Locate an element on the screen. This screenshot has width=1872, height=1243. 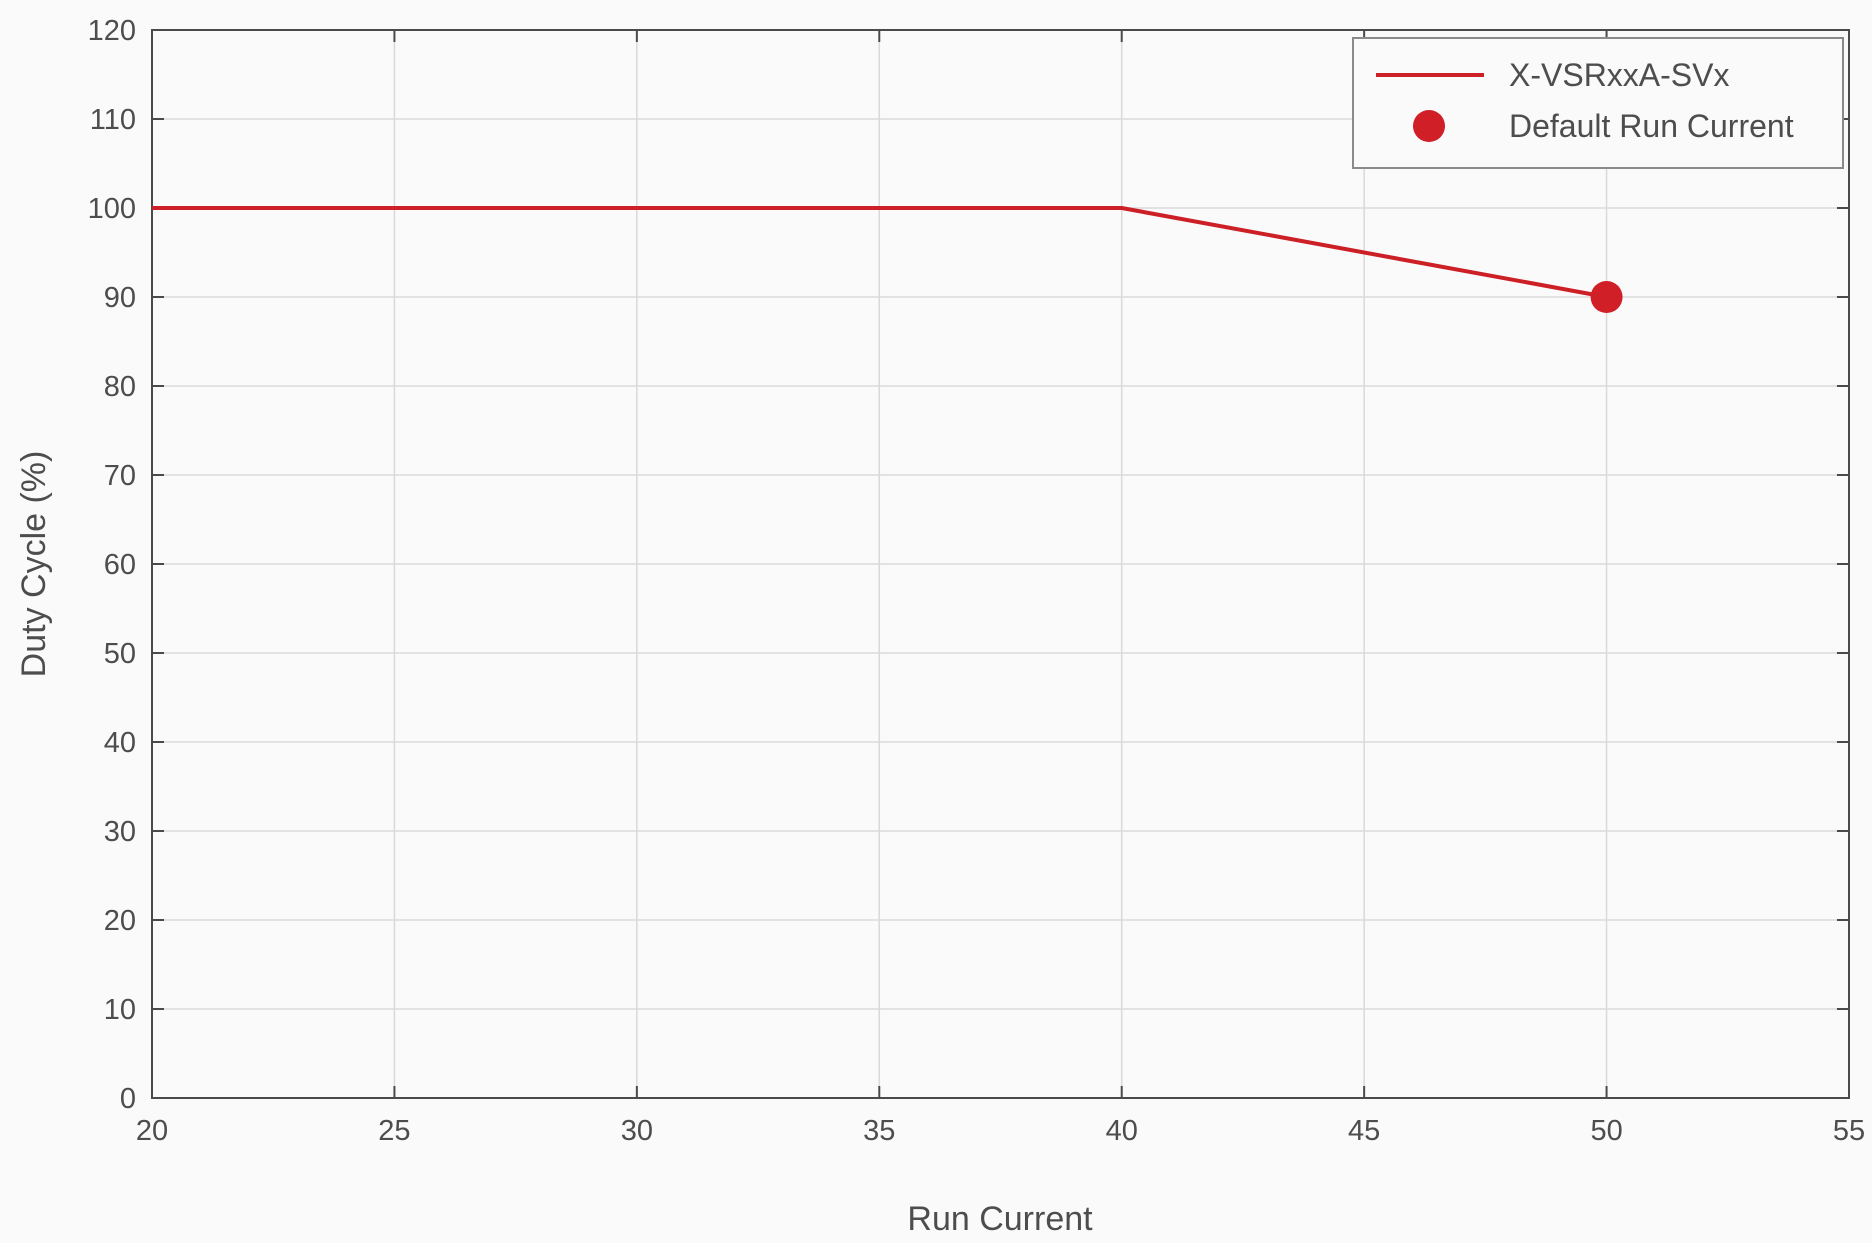
y-tick-label: 100 is located at coordinates (112, 209).